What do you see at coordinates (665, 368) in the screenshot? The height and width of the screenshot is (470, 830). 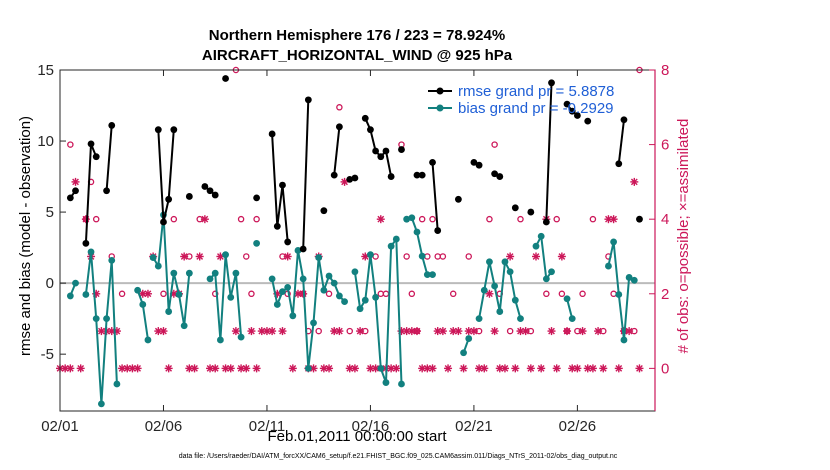 I see `y-tick-label-right: 0` at bounding box center [665, 368].